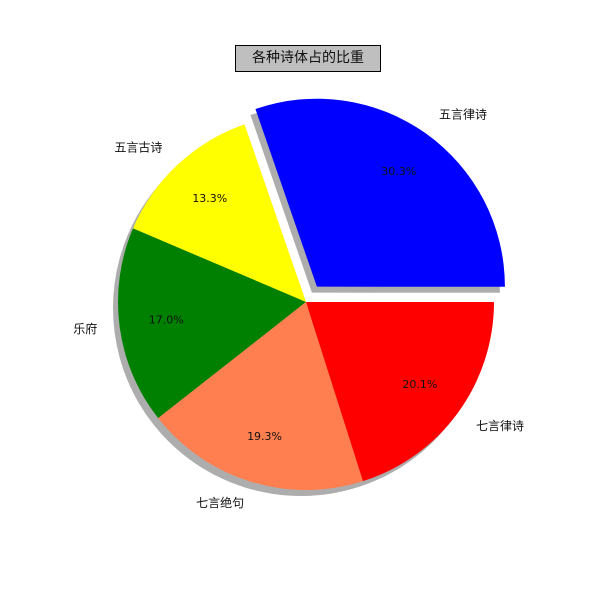 This screenshot has height=604, width=600. Describe the element at coordinates (398, 171) in the screenshot. I see `slice-1-percent-label: 30.3%` at that location.